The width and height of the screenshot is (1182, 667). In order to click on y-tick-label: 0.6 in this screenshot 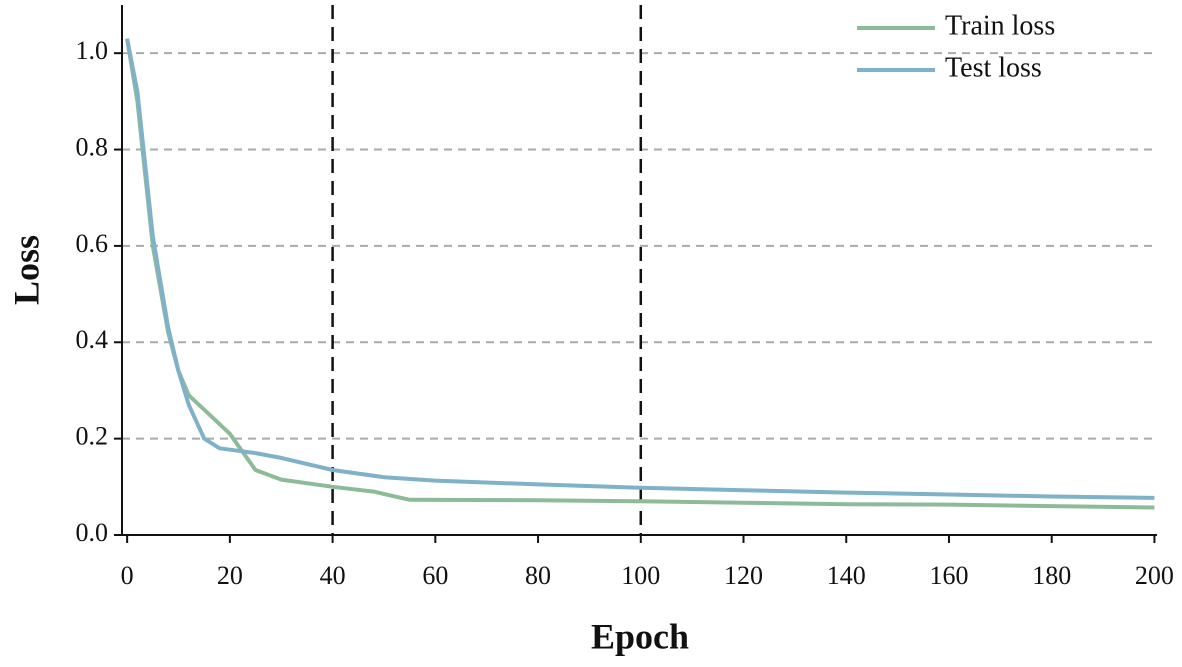, I will do `click(92, 243)`.